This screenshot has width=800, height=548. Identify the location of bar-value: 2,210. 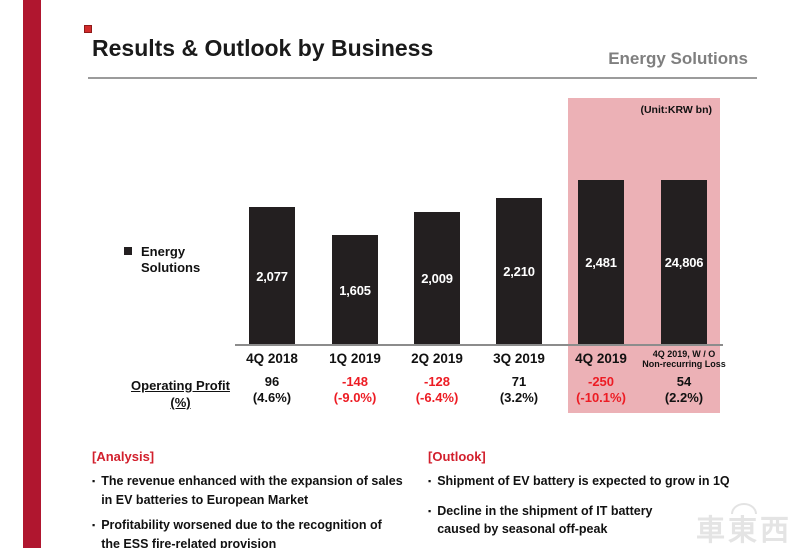
(519, 271).